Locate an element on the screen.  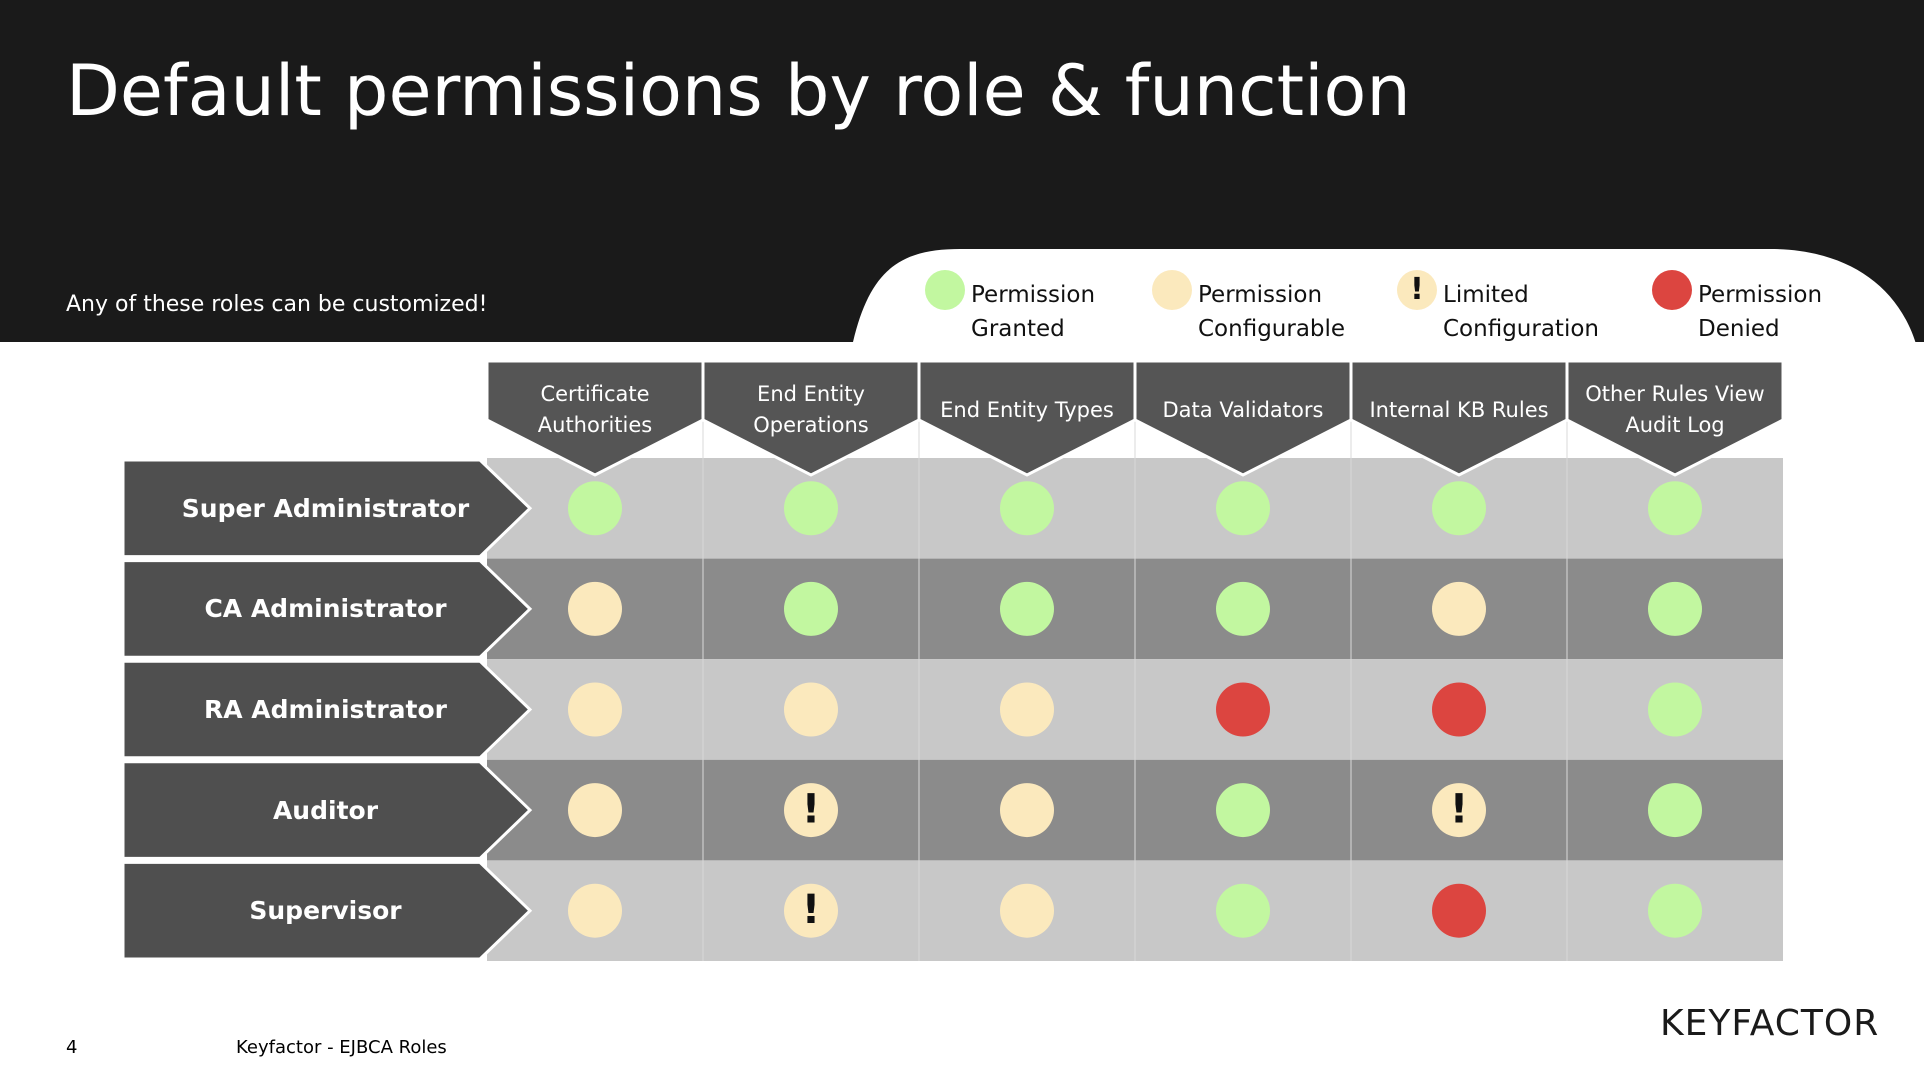
legend-label: Permission Granted is located at coordinates (1033, 312).